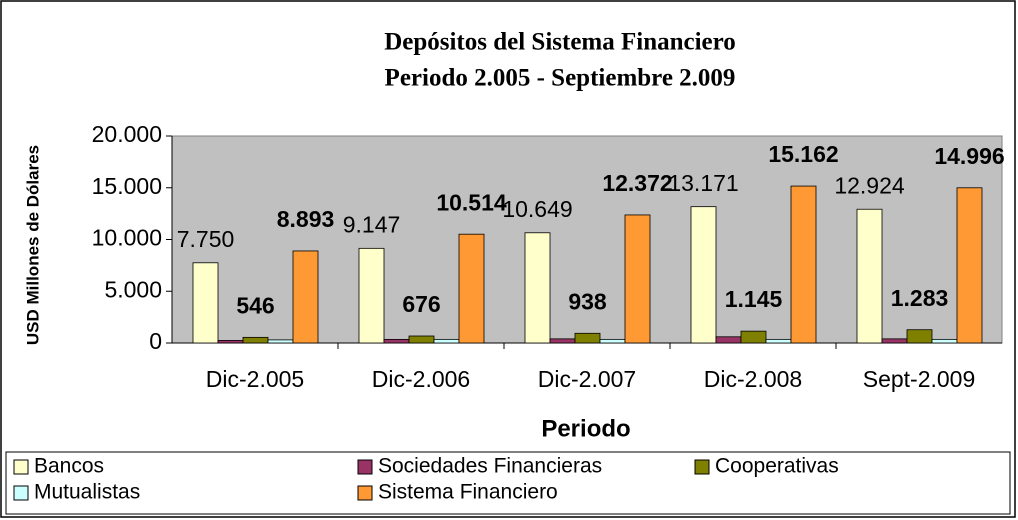  What do you see at coordinates (471, 202) in the screenshot?
I see `data-label: 10.514` at bounding box center [471, 202].